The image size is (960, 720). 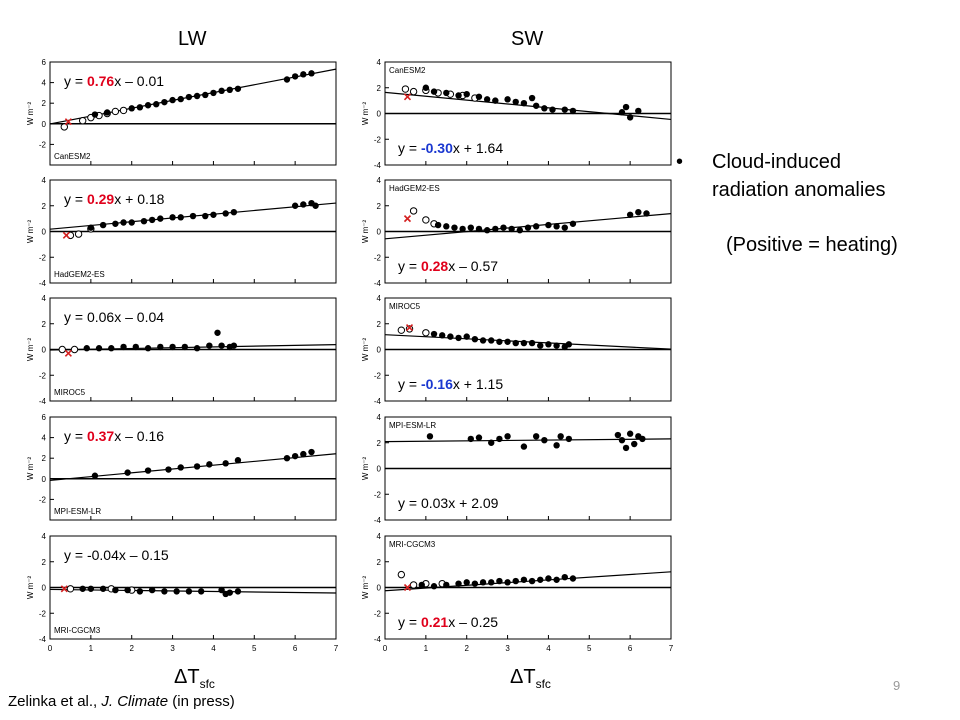 What do you see at coordinates (448, 266) in the screenshot?
I see `regression-equation: y = 0.28x – 0.57` at bounding box center [448, 266].